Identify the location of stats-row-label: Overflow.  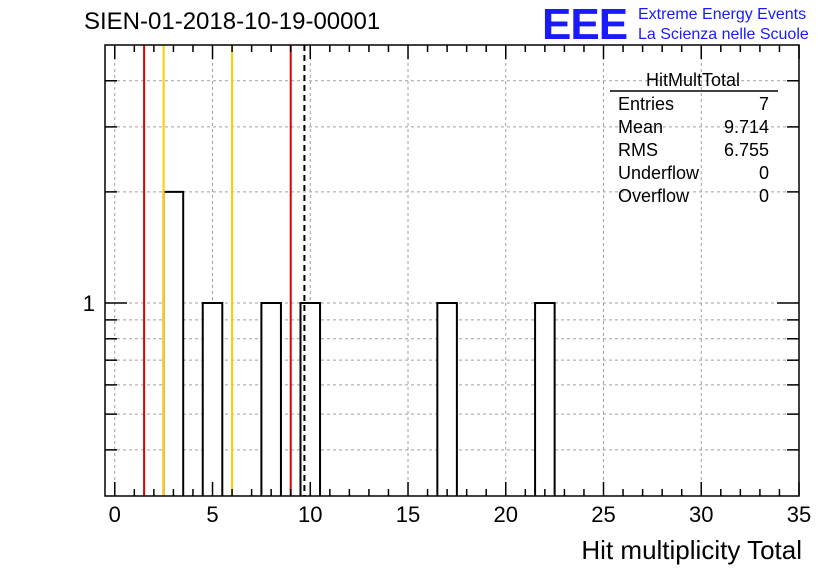
(654, 196).